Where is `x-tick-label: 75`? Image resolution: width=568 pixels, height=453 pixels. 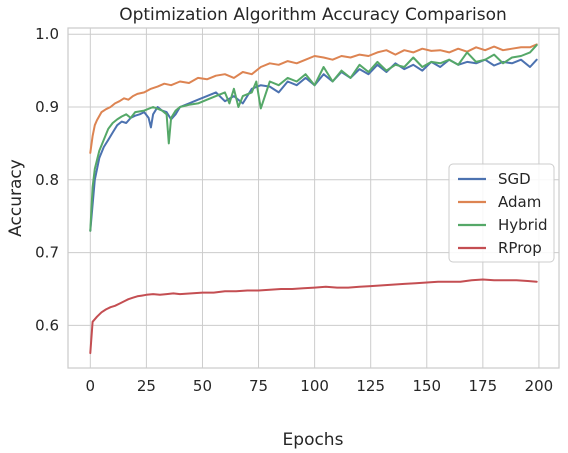
x-tick-label: 75 is located at coordinates (258, 386).